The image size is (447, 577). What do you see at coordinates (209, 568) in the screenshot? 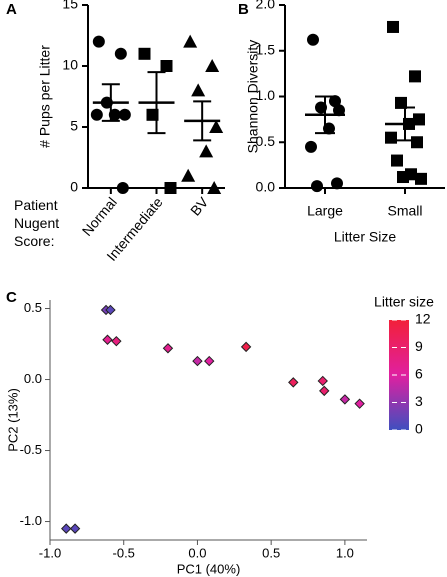
I see `x-axis-title: PC1 (40%)` at bounding box center [209, 568].